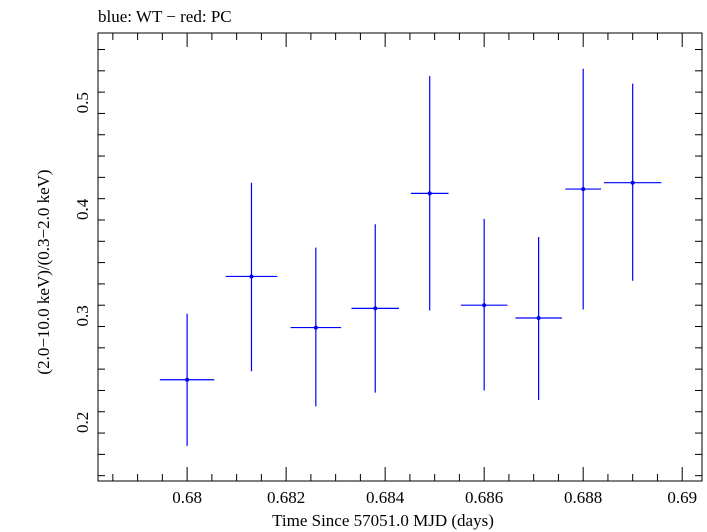  Describe the element at coordinates (165, 16) in the screenshot. I see `chart-title: blue: WT − red: PC` at that location.